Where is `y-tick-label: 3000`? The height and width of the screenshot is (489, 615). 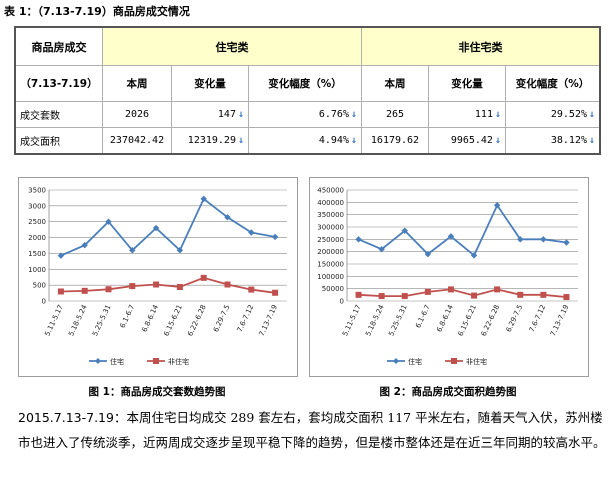 y-tick-label: 3000 is located at coordinates (37, 206).